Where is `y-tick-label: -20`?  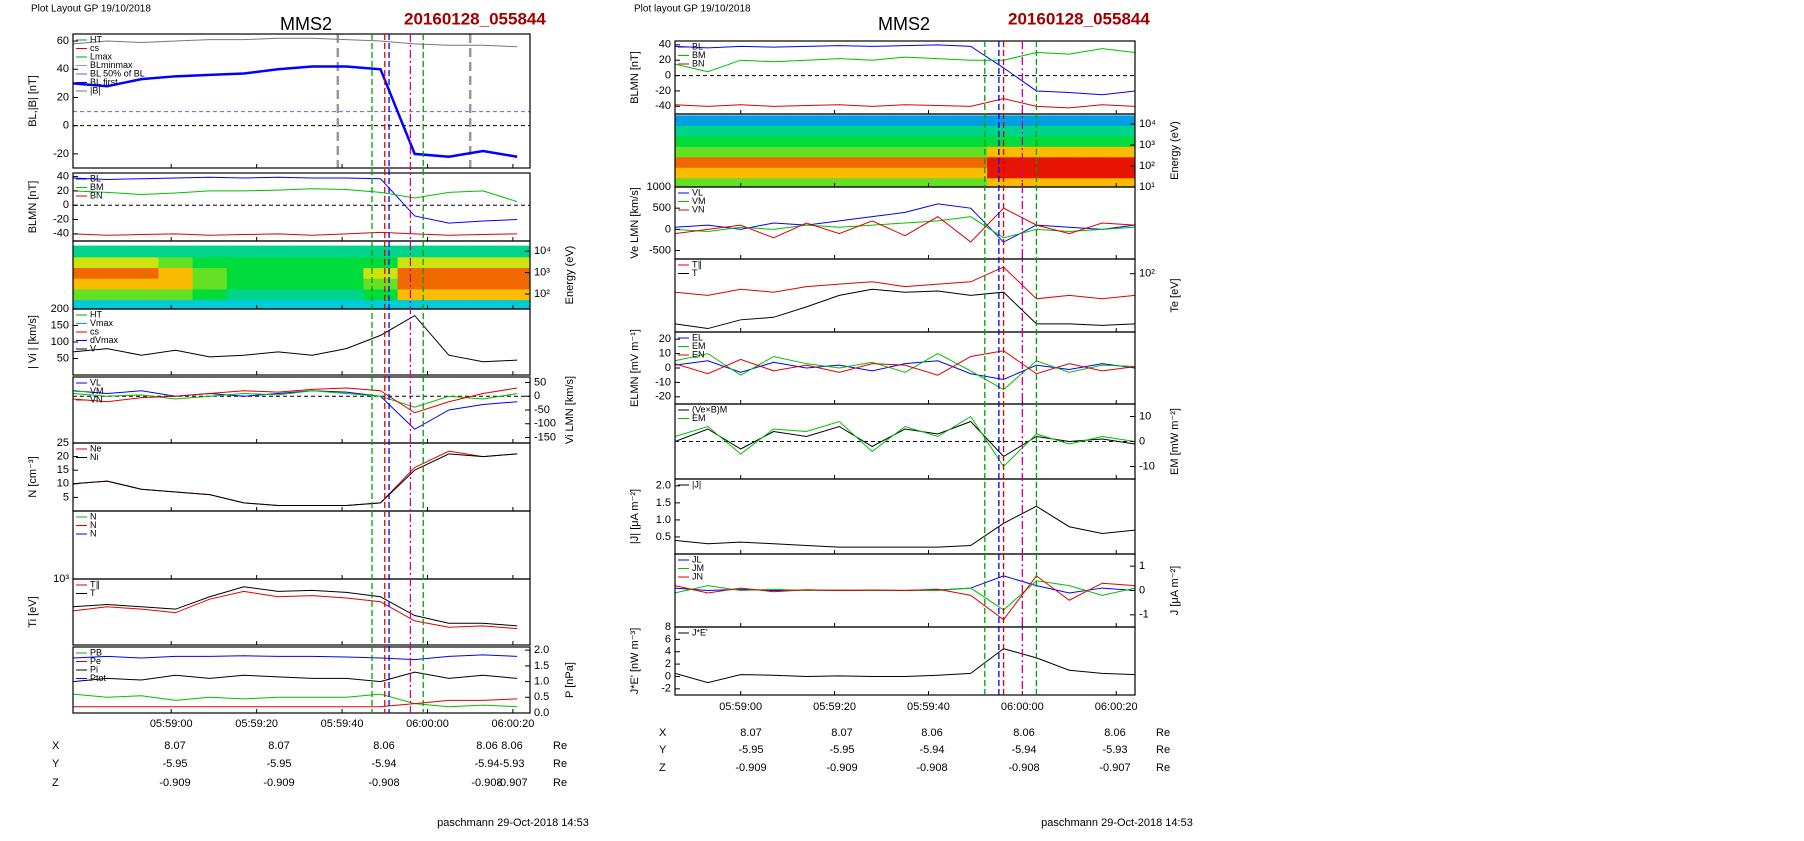 y-tick-label: -20 is located at coordinates (61, 219).